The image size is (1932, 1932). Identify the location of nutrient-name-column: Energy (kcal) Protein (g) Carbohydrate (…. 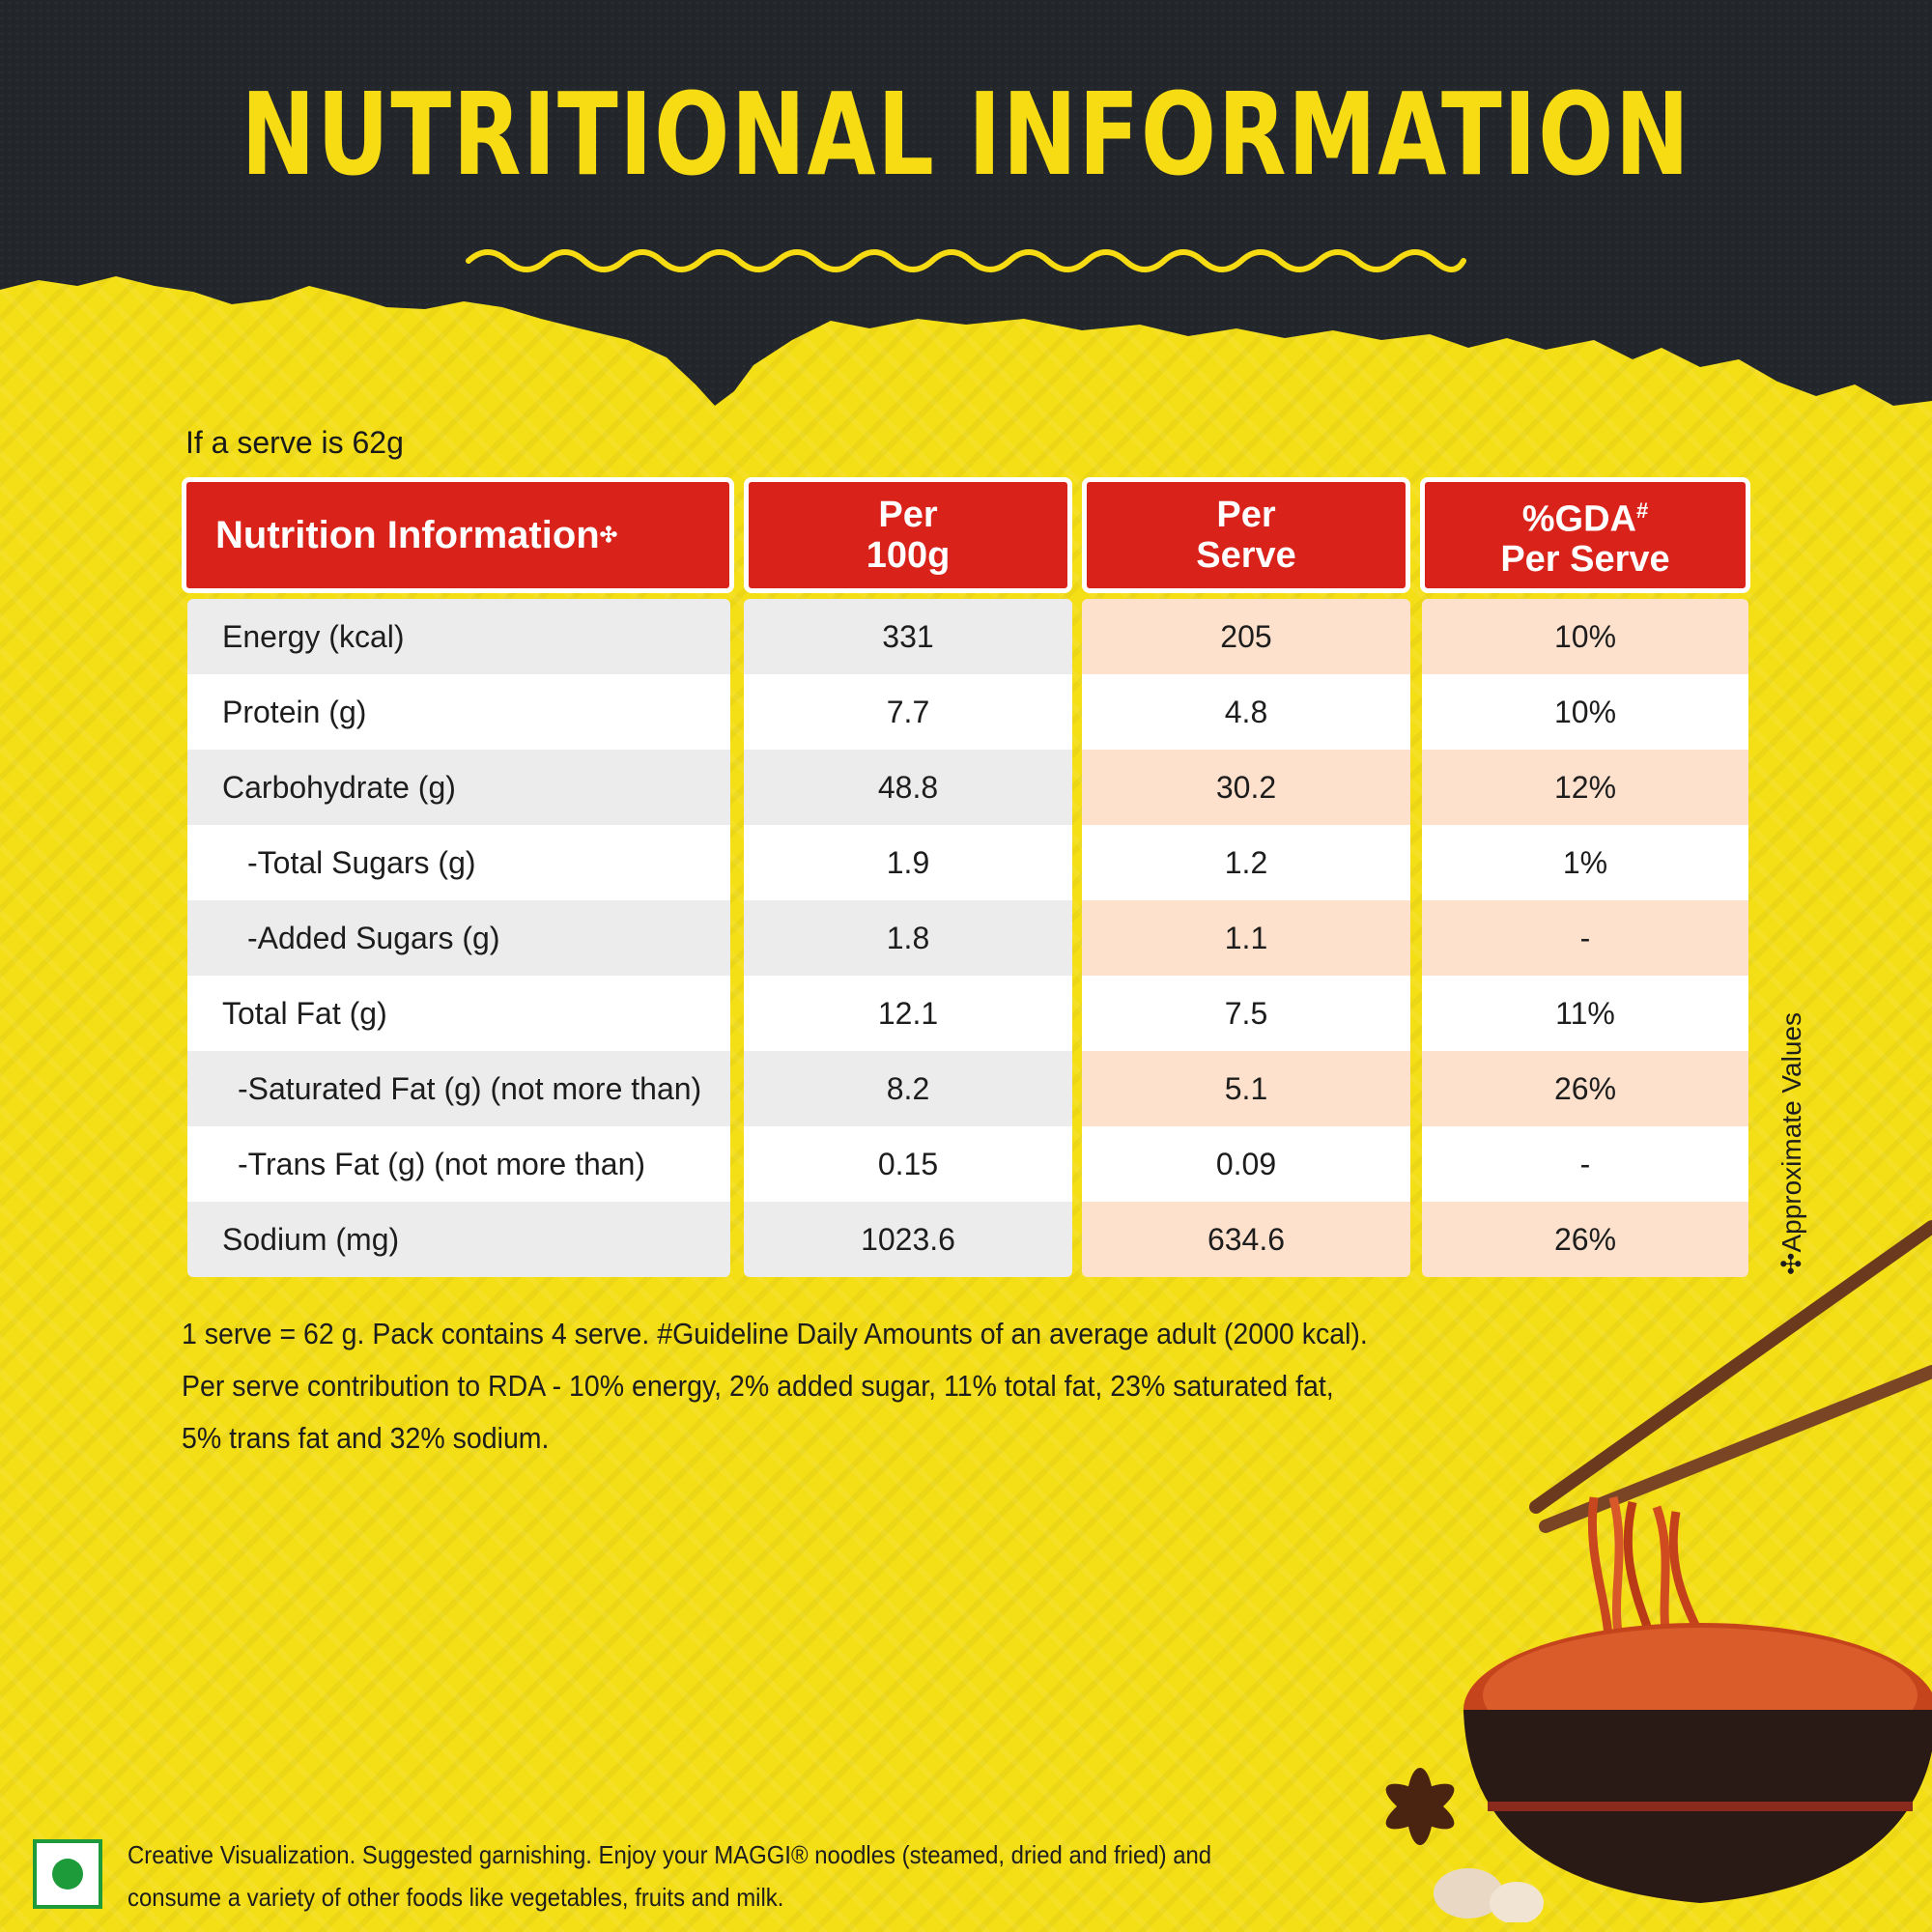
(458, 938).